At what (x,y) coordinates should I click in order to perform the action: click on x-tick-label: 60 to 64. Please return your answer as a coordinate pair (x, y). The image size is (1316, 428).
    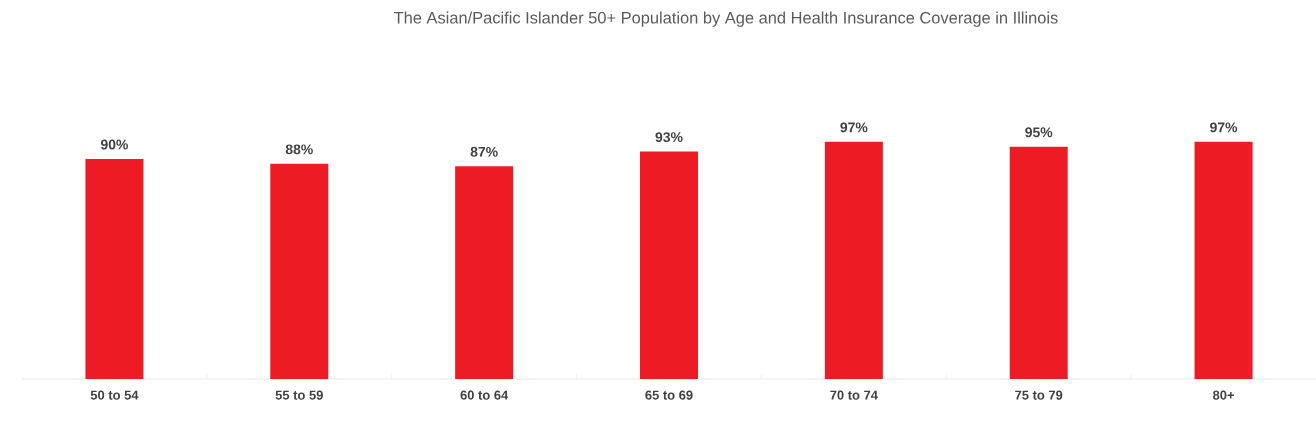
    Looking at the image, I should click on (484, 395).